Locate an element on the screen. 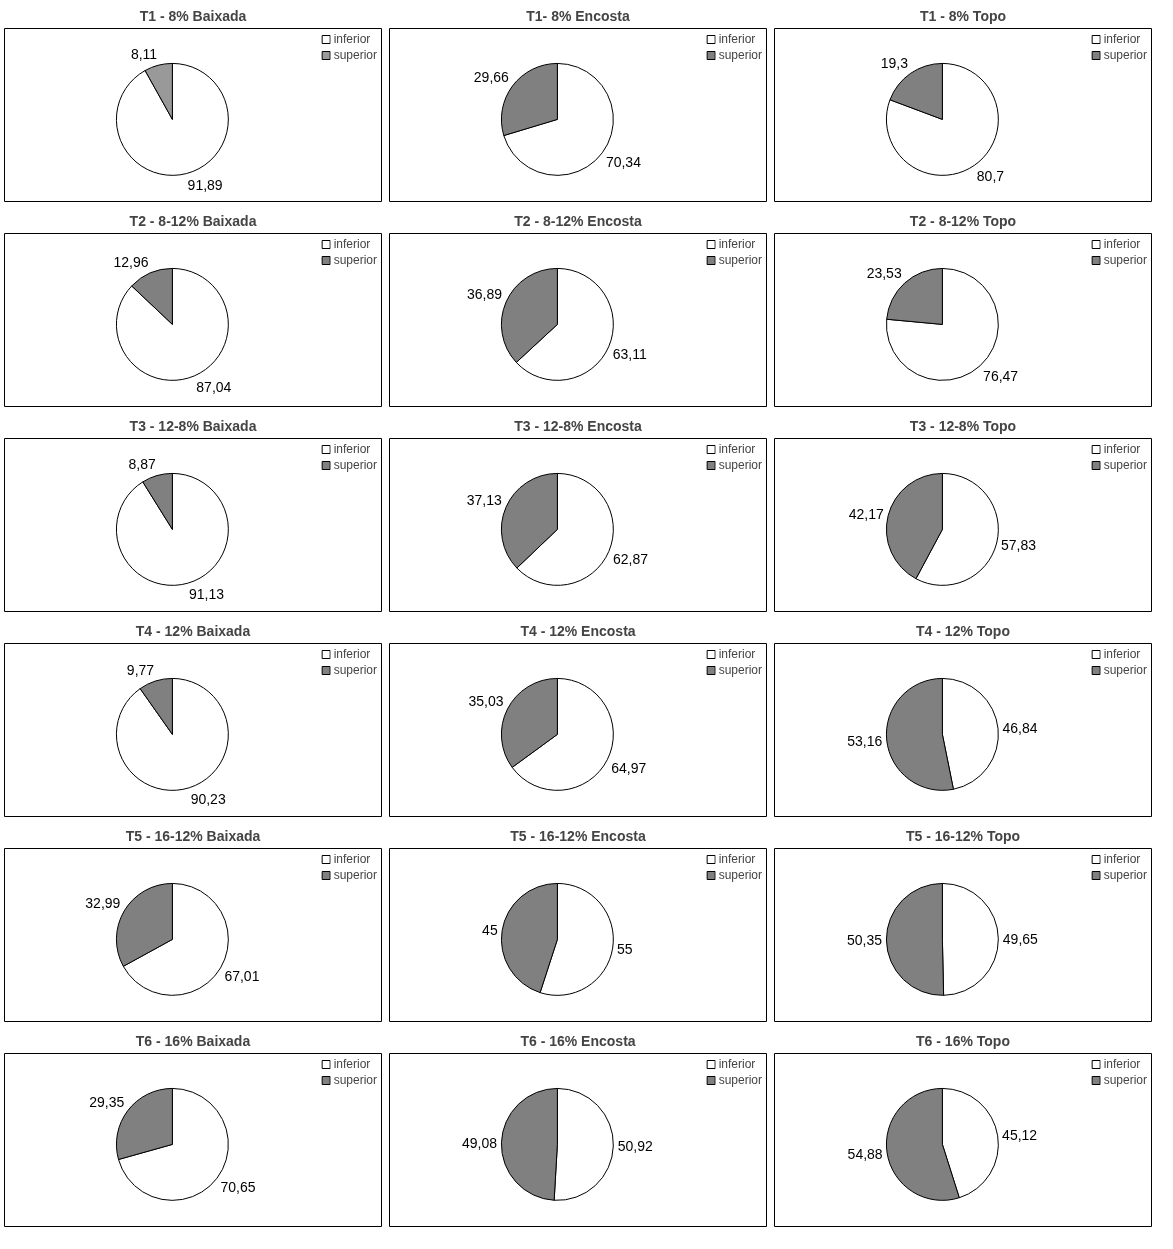 The width and height of the screenshot is (1173, 1249). data-label: 70,34 is located at coordinates (623, 161).